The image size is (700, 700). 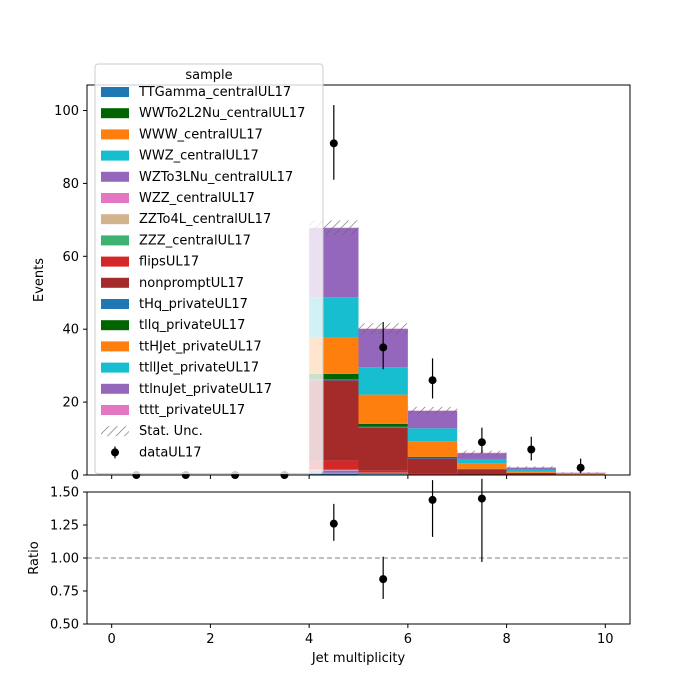 I want to click on legend-label: WZZ_centralUL17, so click(x=197, y=198).